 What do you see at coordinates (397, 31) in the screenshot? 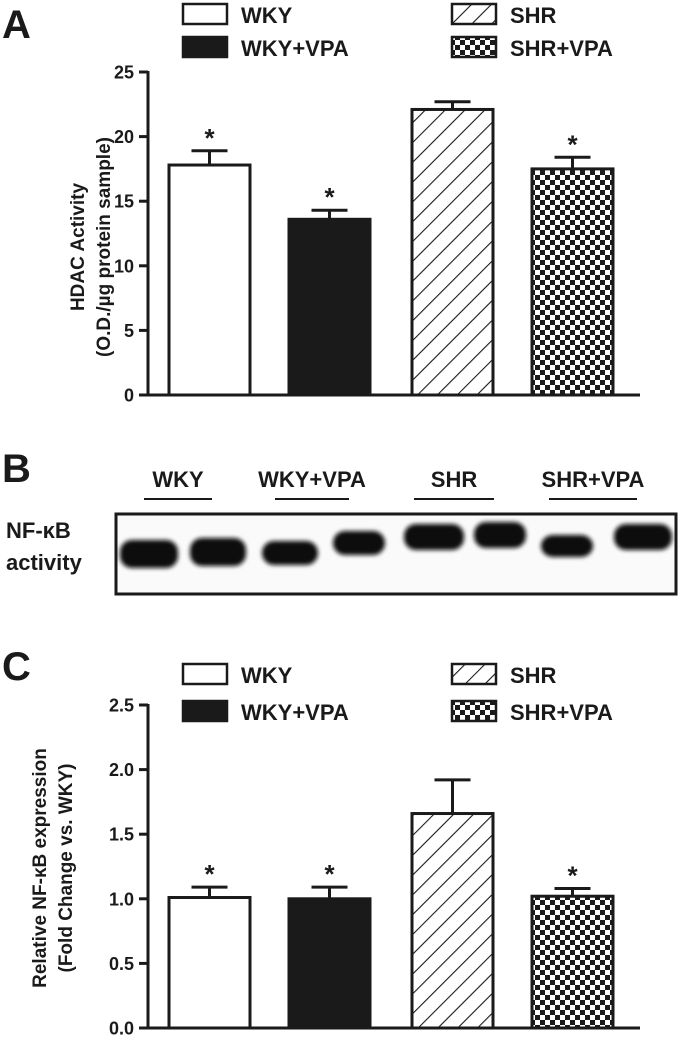
I see `legend-a: WKY WKY+VPA SHR SHR+VPA` at bounding box center [397, 31].